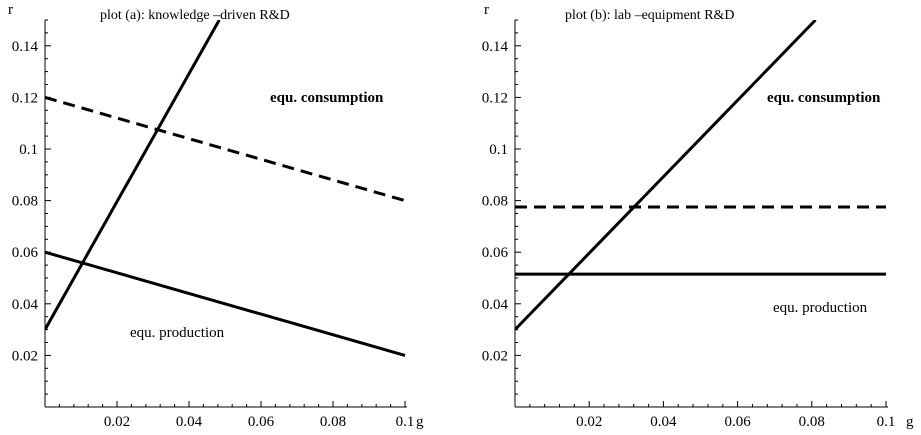 This screenshot has width=921, height=435. What do you see at coordinates (195, 15) in the screenshot?
I see `plot-title: plot (a): knowledge –driven R&D` at bounding box center [195, 15].